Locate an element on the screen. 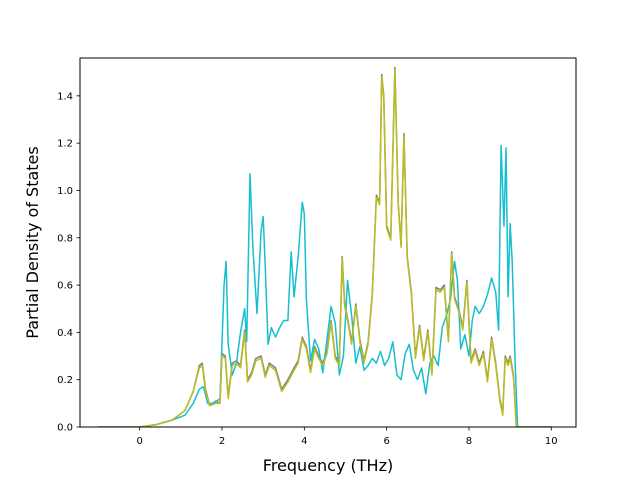  y-tick-label: 1.2 is located at coordinates (65, 144).